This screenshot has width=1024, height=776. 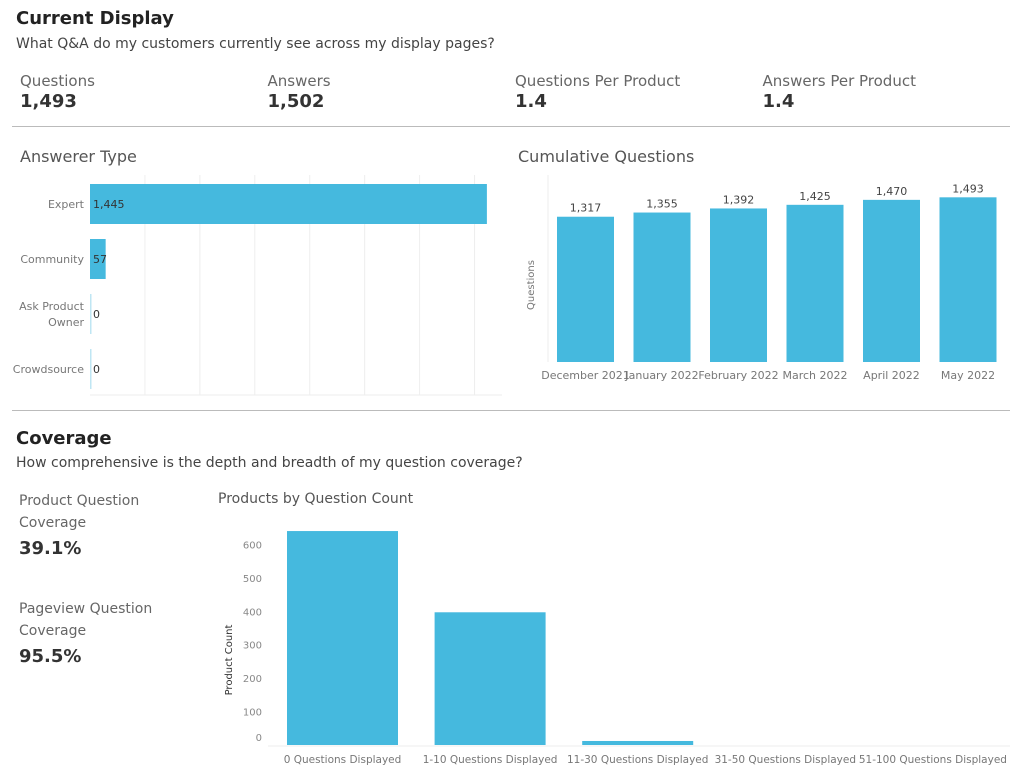 I want to click on data-label: 1,470, so click(x=892, y=191).